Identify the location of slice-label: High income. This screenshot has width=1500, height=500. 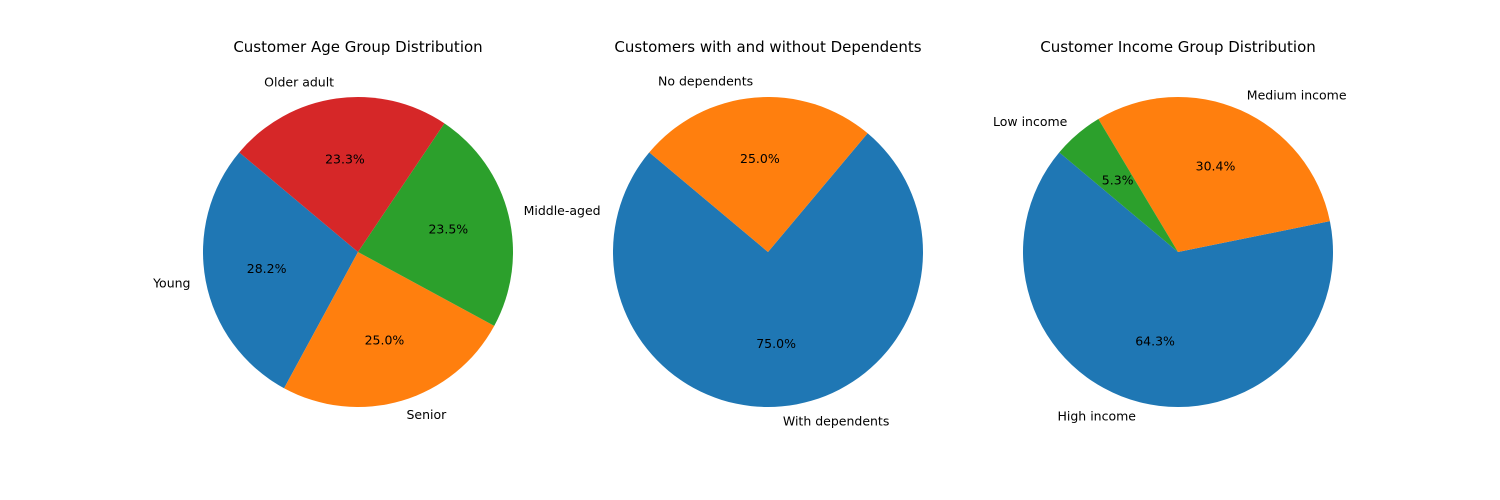
(1097, 416).